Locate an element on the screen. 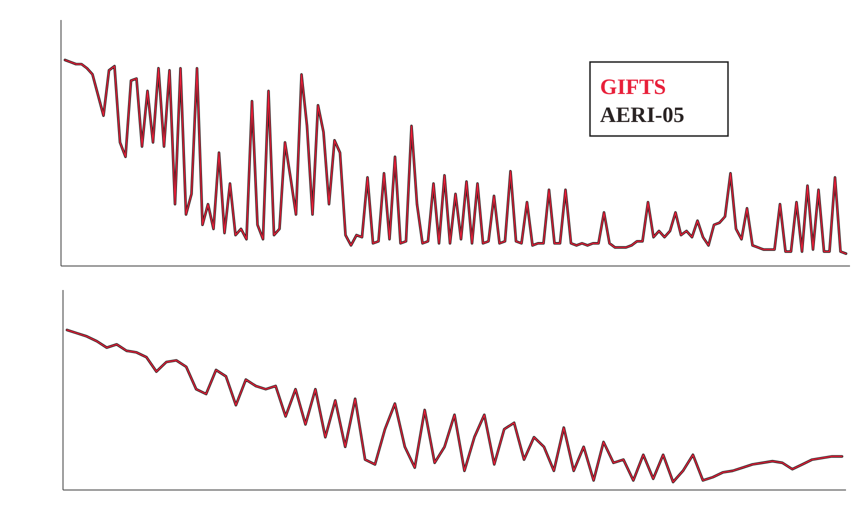 The height and width of the screenshot is (506, 856). text: GIFTS is located at coordinates (633, 86).